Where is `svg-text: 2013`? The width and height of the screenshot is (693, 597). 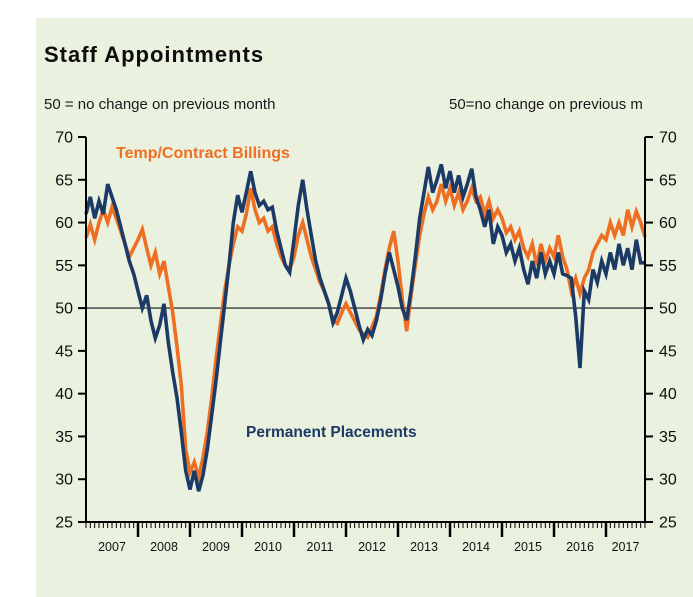 svg-text: 2013 is located at coordinates (424, 547).